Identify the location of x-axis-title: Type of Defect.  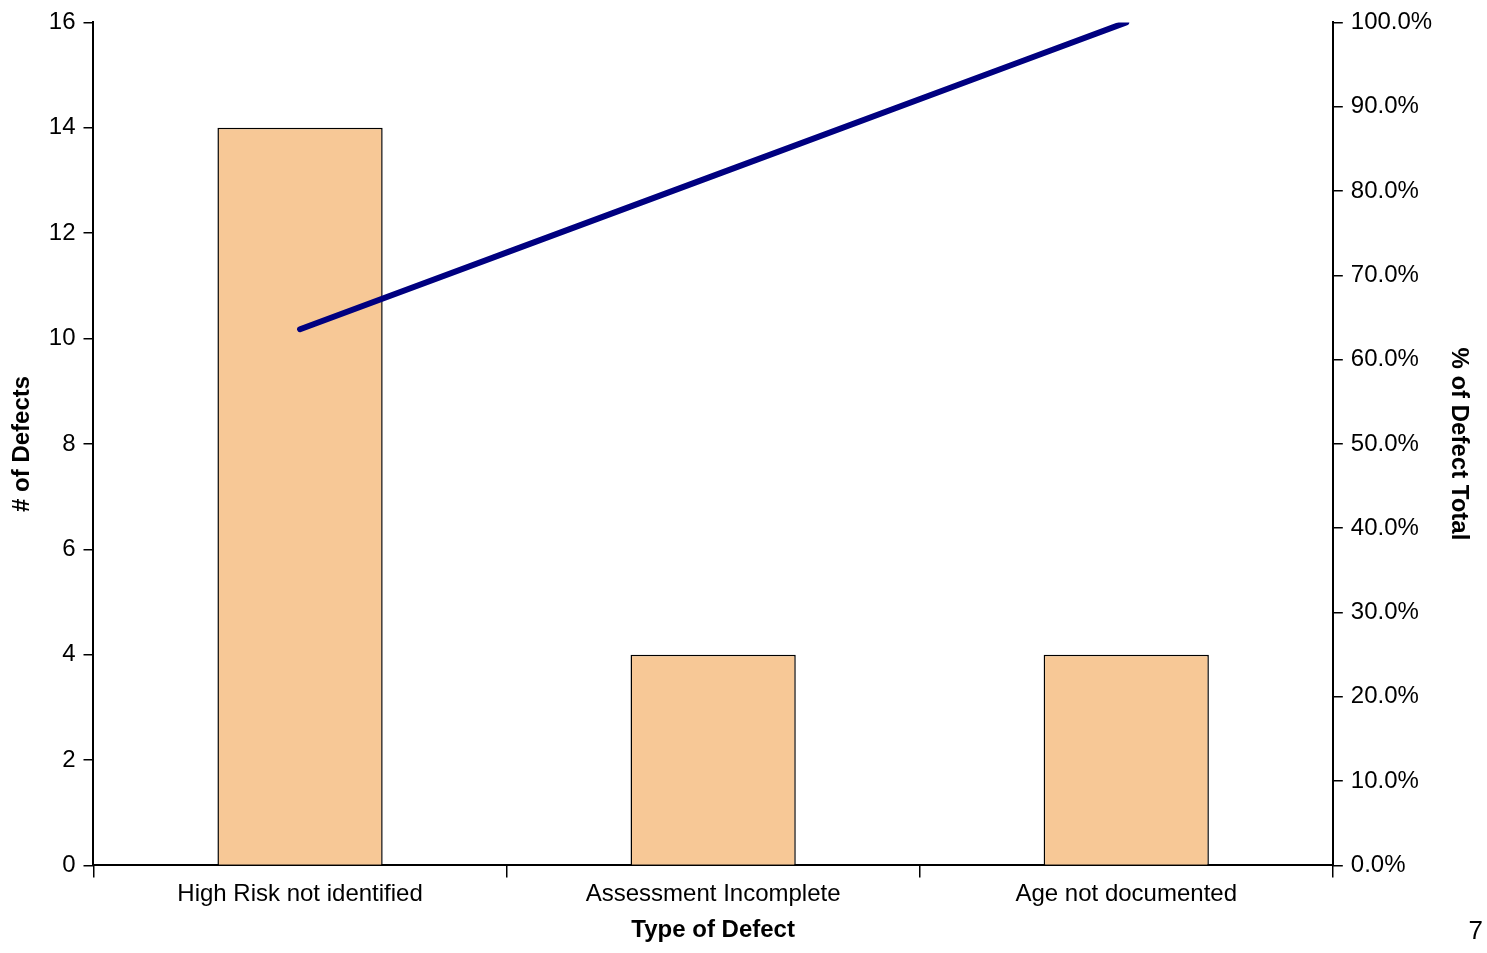
(713, 929).